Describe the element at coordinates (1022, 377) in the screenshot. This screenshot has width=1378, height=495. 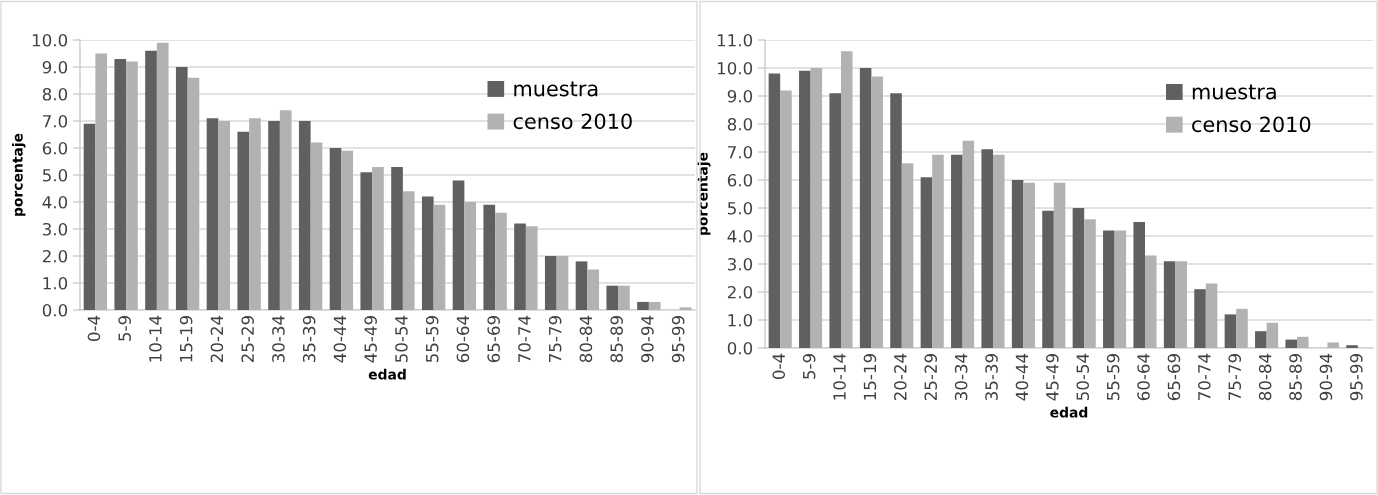
I see `x-tick-label: 40-44` at that location.